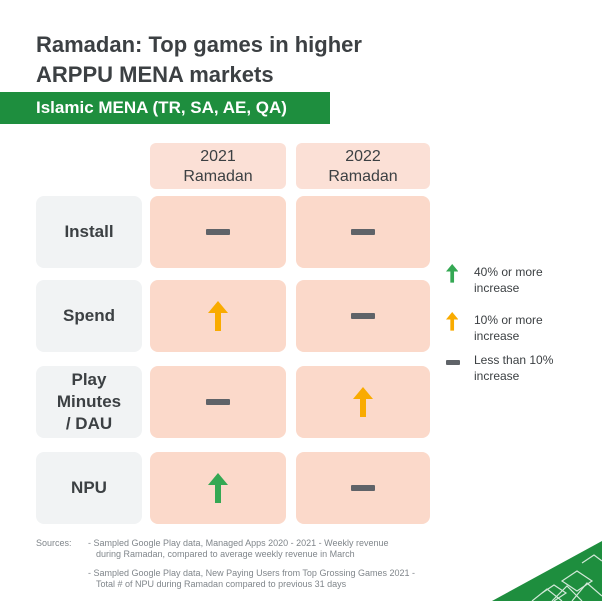 This screenshot has width=602, height=601. I want to click on cell-spend-2021, so click(218, 316).